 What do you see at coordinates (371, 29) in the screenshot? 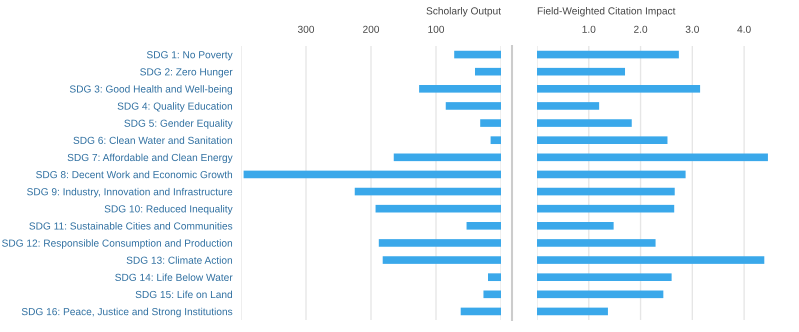
I see `x-tick-label: 200` at bounding box center [371, 29].